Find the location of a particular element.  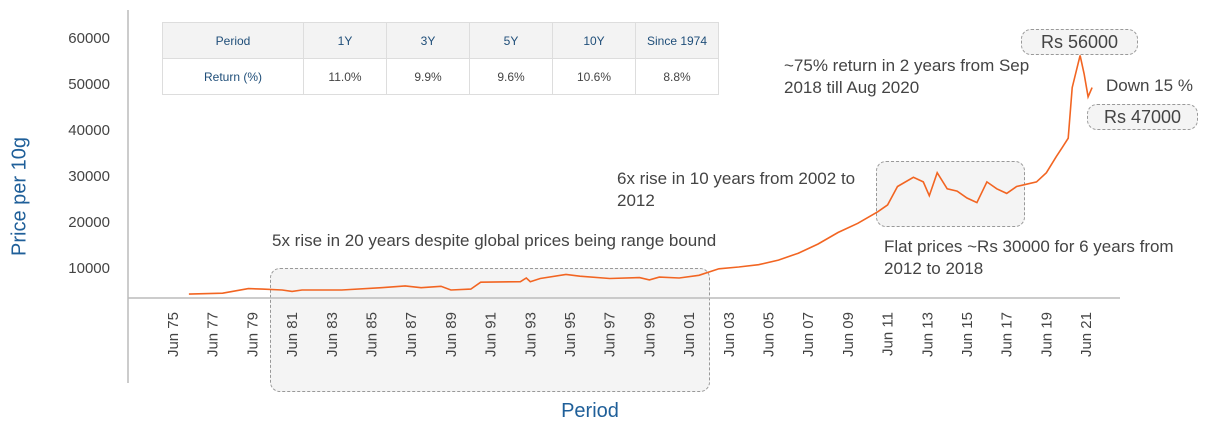

table-header: 3Y is located at coordinates (428, 40).